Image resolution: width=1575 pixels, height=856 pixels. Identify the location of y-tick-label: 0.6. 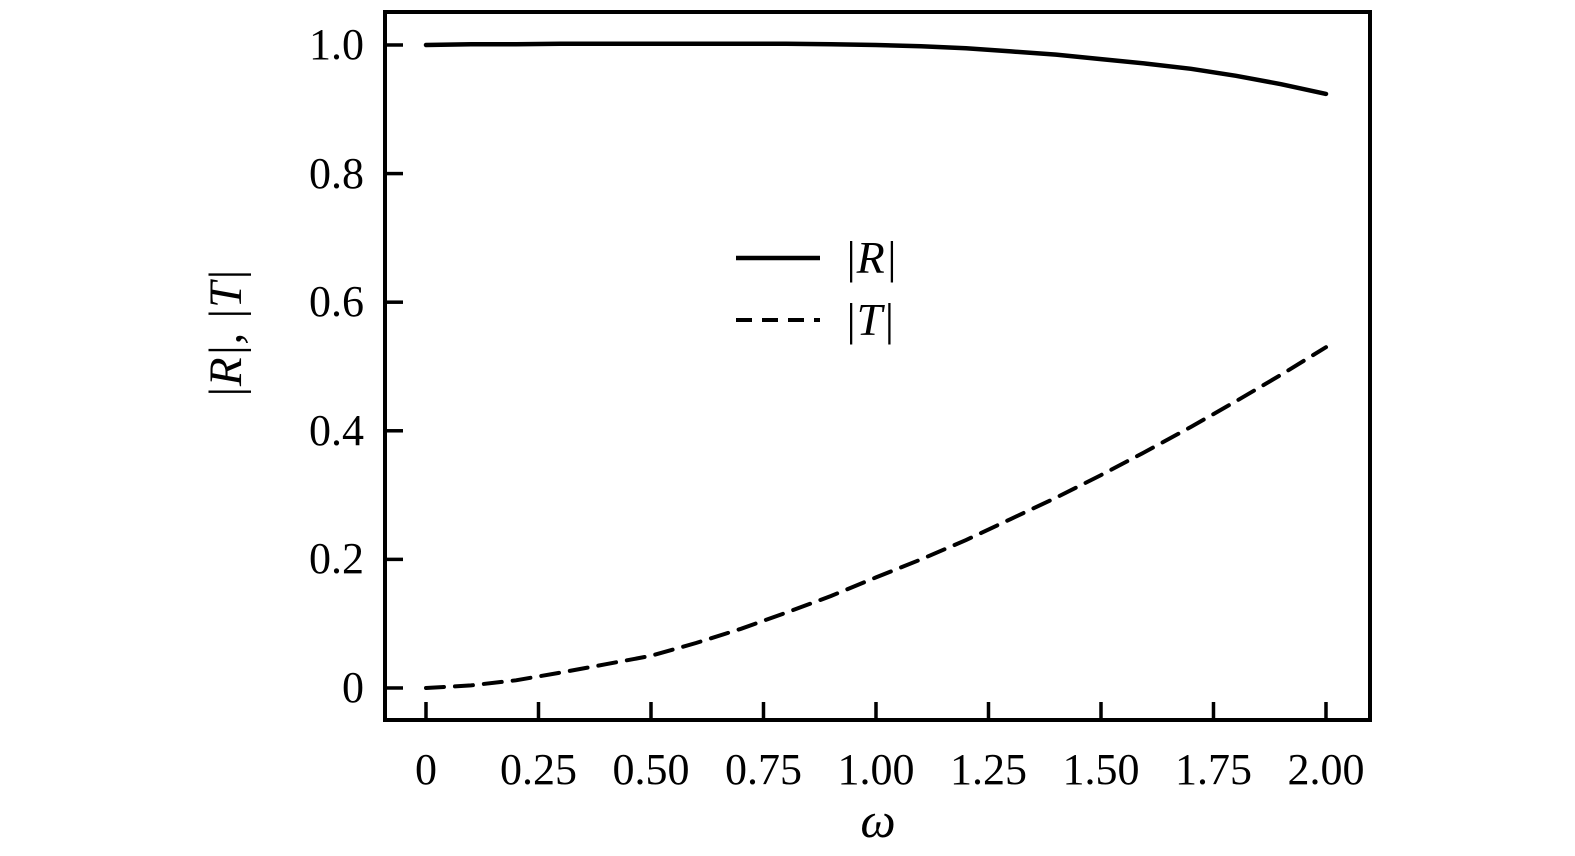
(336, 302).